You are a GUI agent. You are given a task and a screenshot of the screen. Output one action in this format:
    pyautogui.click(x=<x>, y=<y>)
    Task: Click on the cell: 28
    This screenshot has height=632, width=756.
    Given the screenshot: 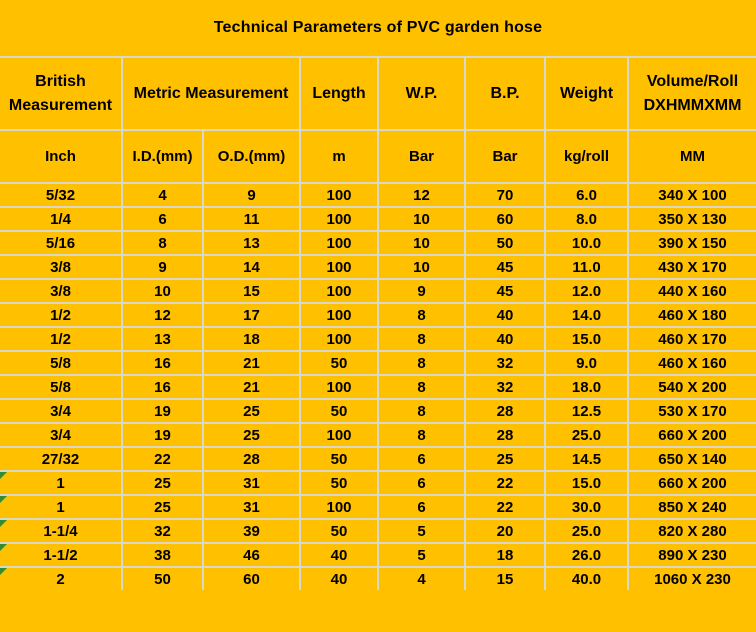 What is the action you would take?
    pyautogui.click(x=505, y=435)
    